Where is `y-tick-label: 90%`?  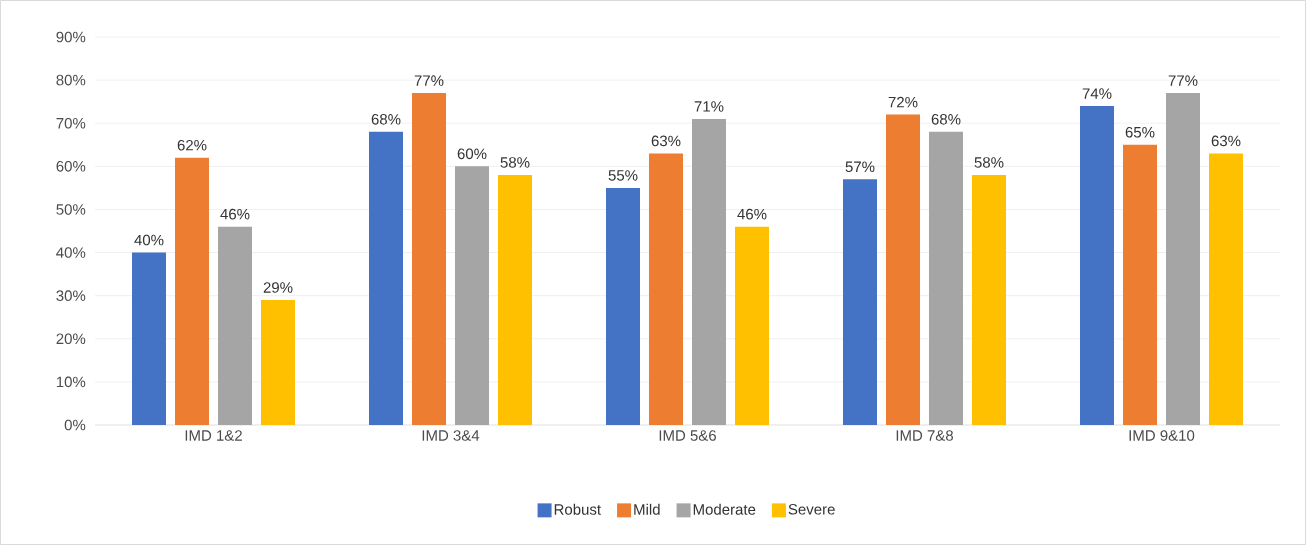
y-tick-label: 90% is located at coordinates (71, 37).